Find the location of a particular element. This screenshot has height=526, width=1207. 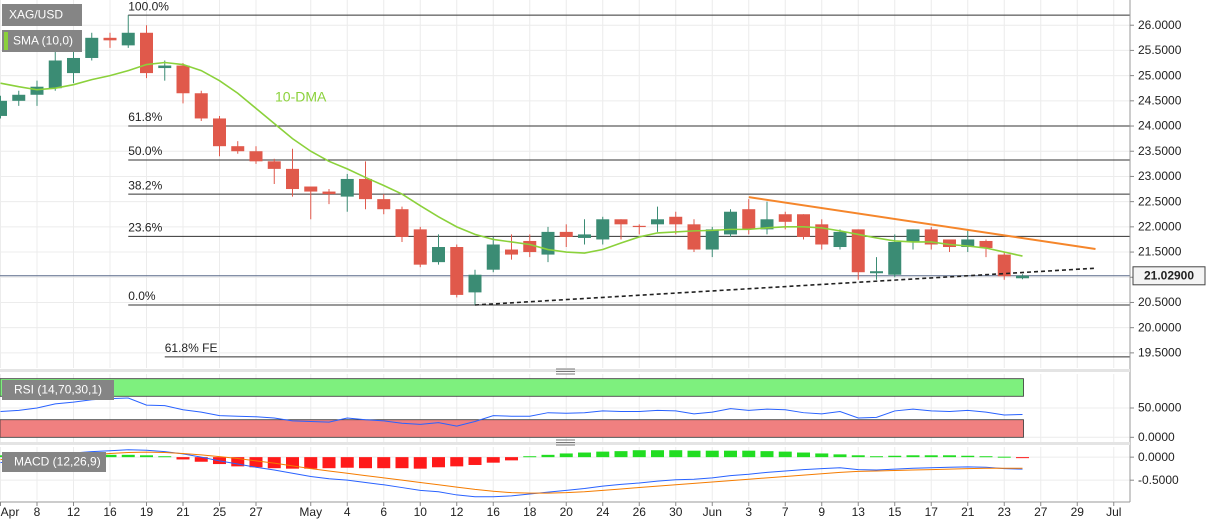

macd-label: MACD (12,26,9) is located at coordinates (54, 462).